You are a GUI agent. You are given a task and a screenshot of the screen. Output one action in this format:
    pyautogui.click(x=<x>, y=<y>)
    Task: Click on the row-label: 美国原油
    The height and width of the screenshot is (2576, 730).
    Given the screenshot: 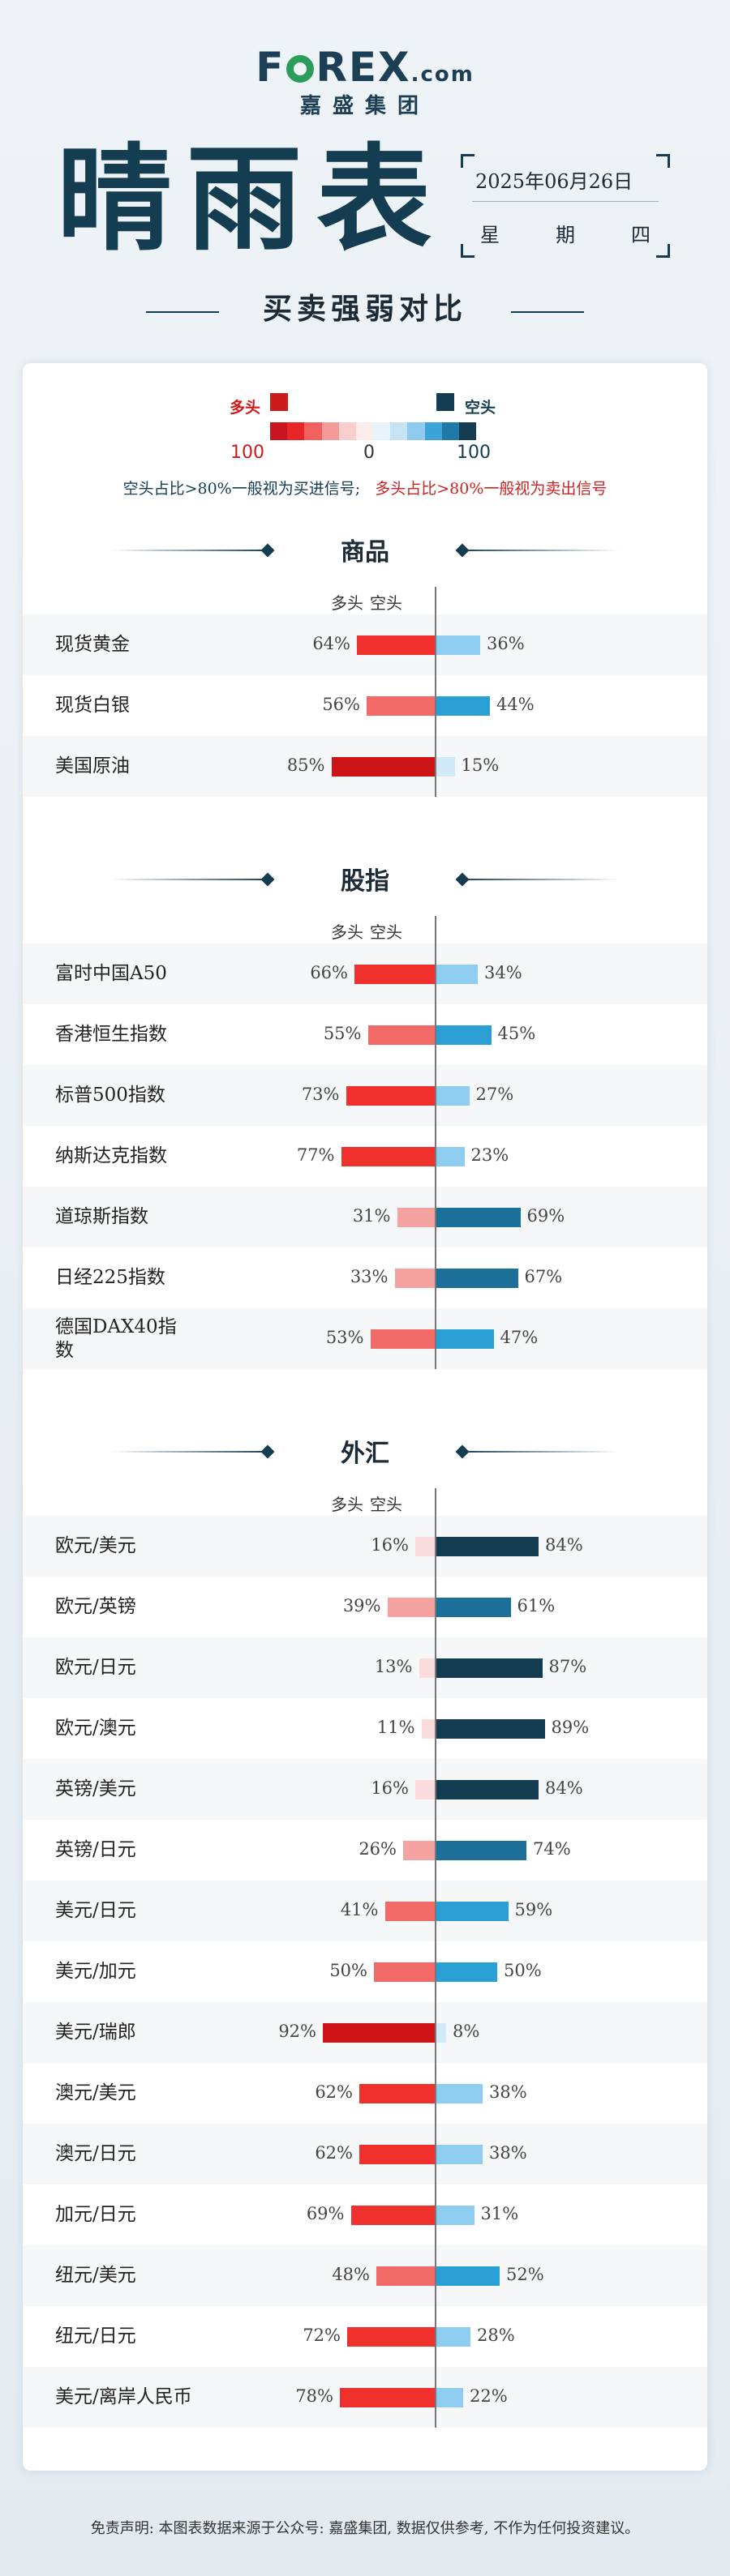 What is the action you would take?
    pyautogui.click(x=92, y=766)
    